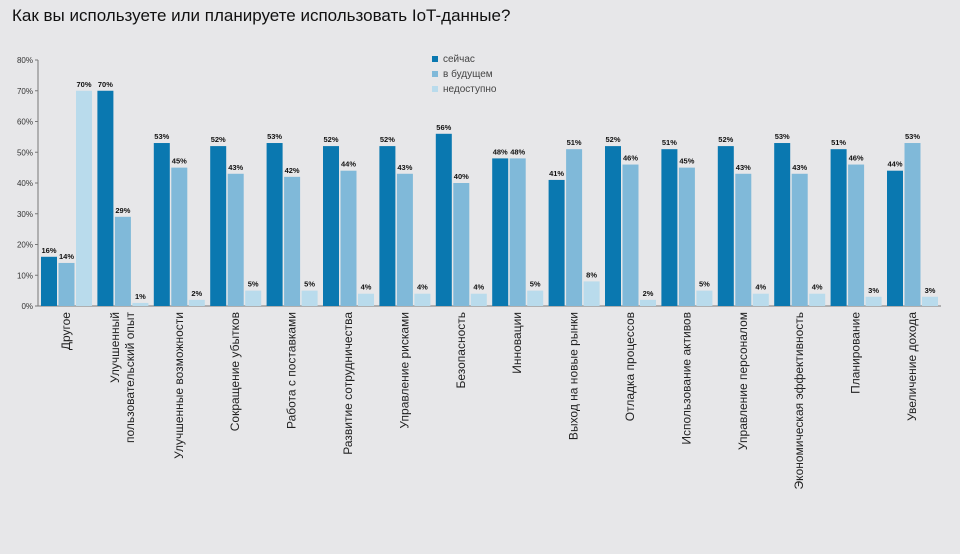  What do you see at coordinates (25, 214) in the screenshot?
I see `y-tick-label: 30%` at bounding box center [25, 214].